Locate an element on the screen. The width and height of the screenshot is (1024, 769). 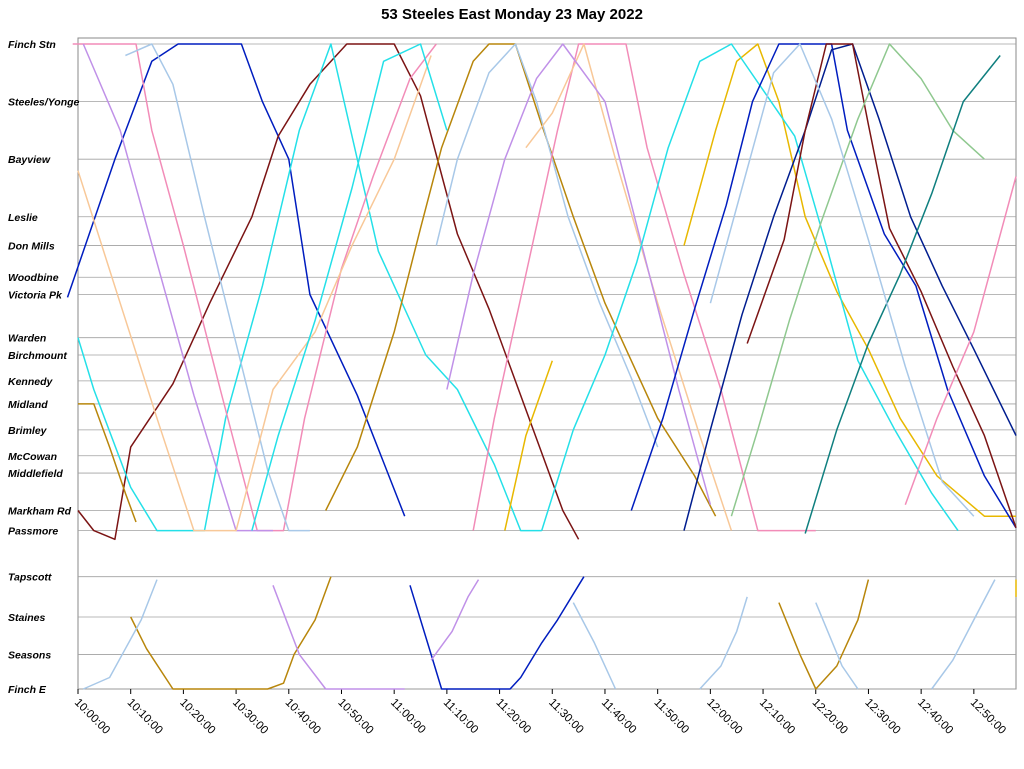
x-tick-label: 10:00:00 is located at coordinates (92, 717).